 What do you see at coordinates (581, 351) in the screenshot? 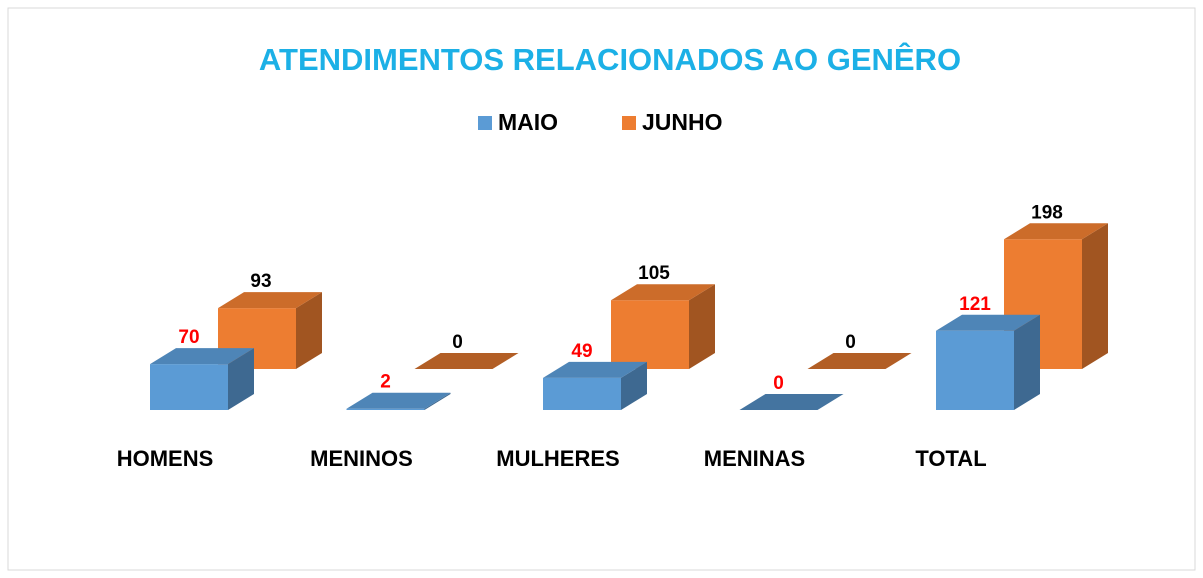
I see `data-label: 49` at bounding box center [581, 351].